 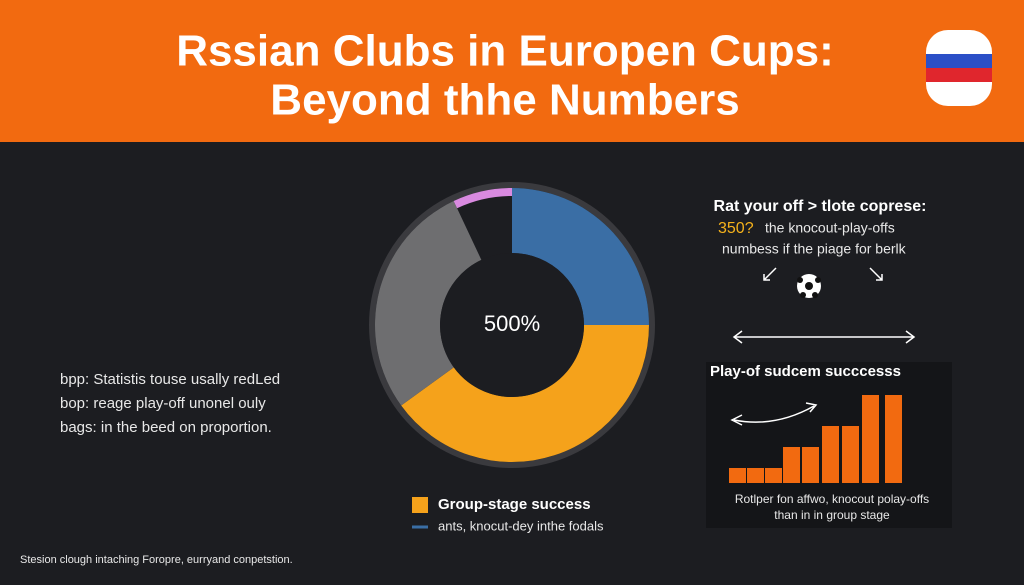 What do you see at coordinates (959, 68) in the screenshot?
I see `flag-icon` at bounding box center [959, 68].